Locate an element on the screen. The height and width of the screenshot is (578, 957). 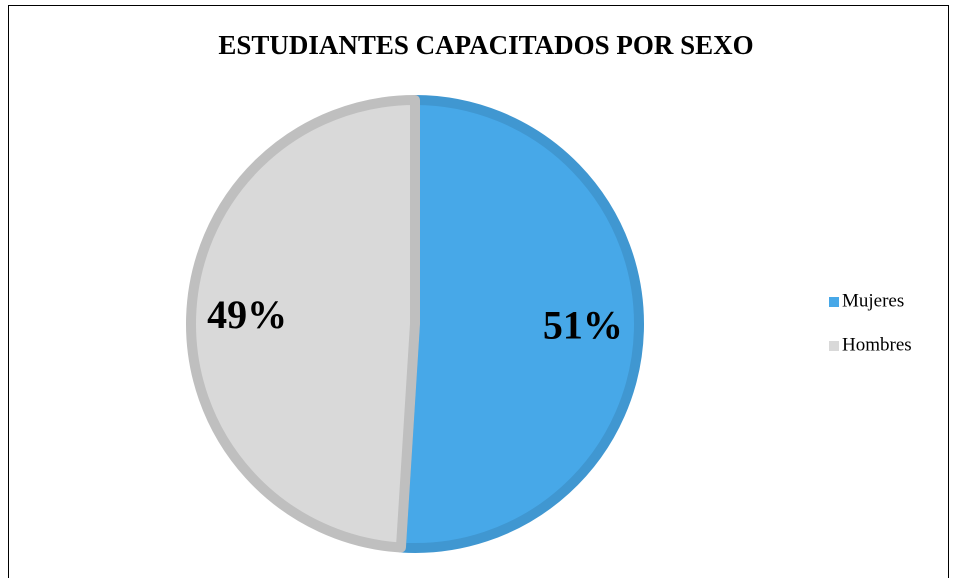
data-label: 51% is located at coordinates (583, 324).